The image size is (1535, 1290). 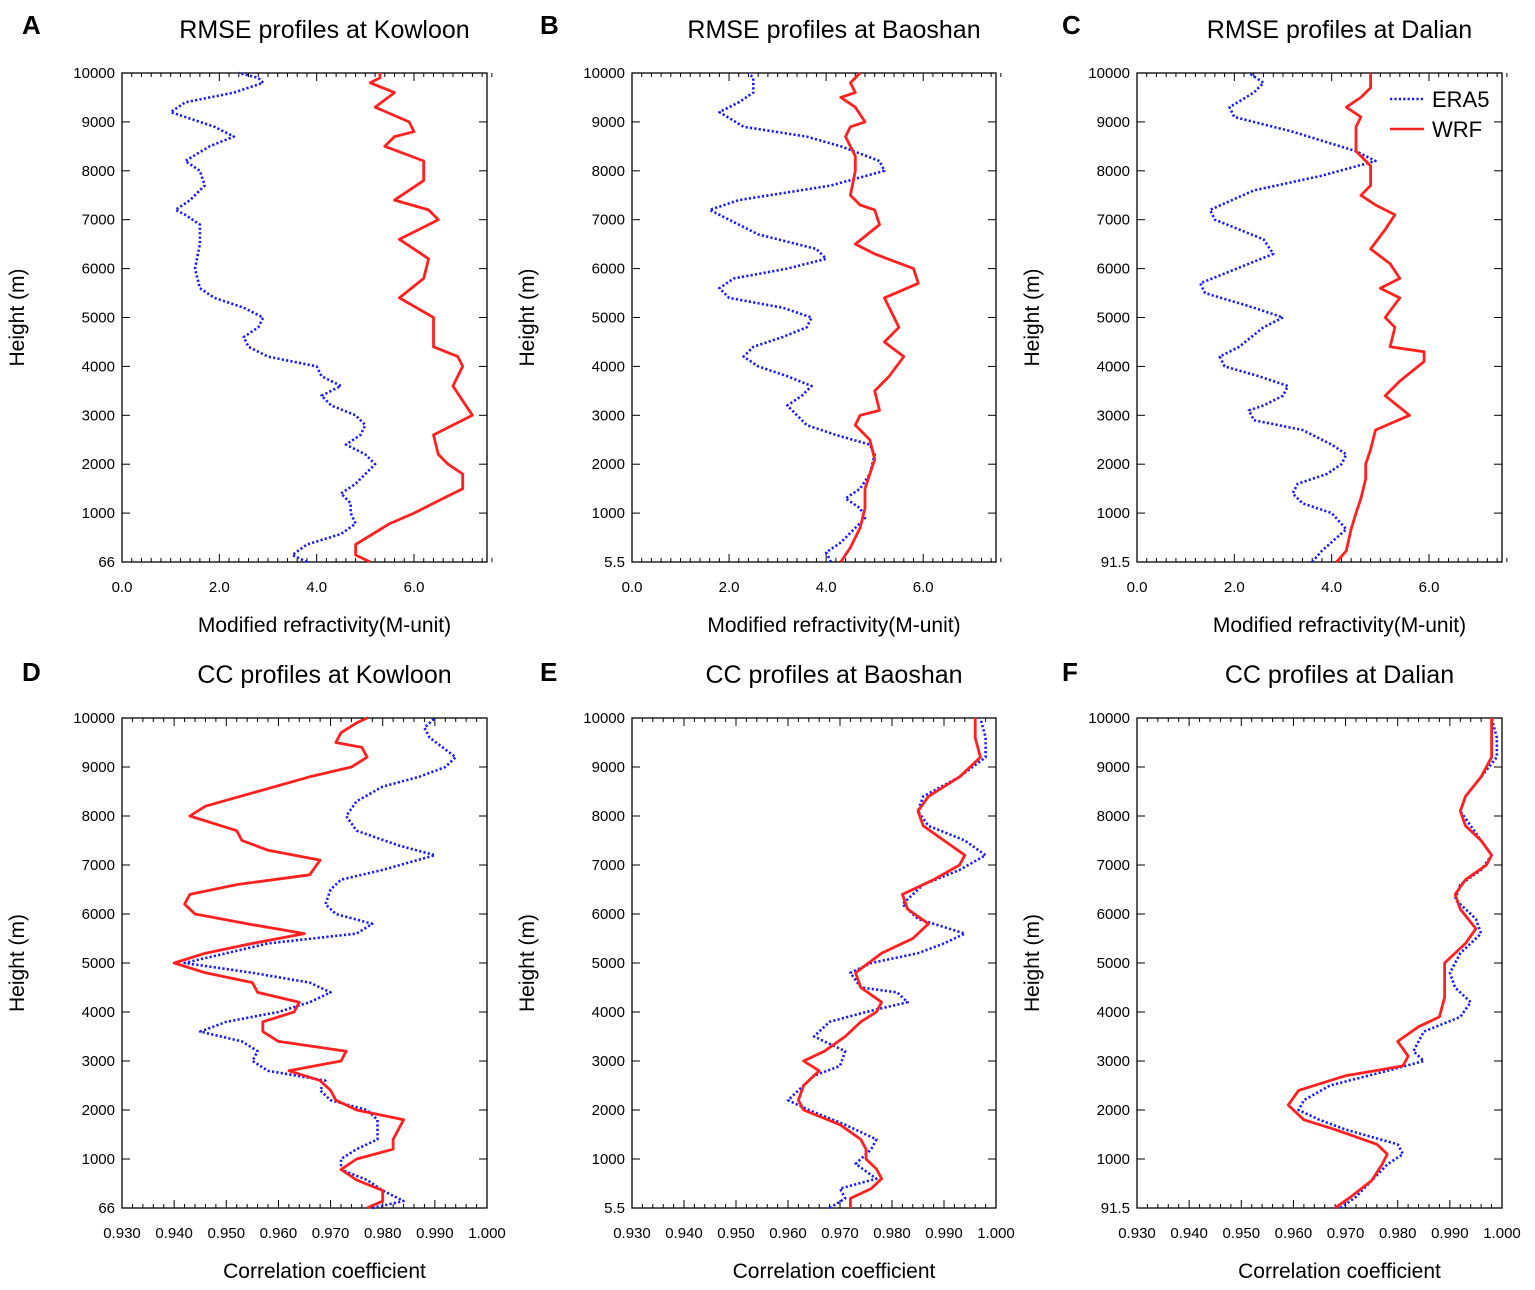 I want to click on panel-a-series-era5-line, so click(x=273, y=317).